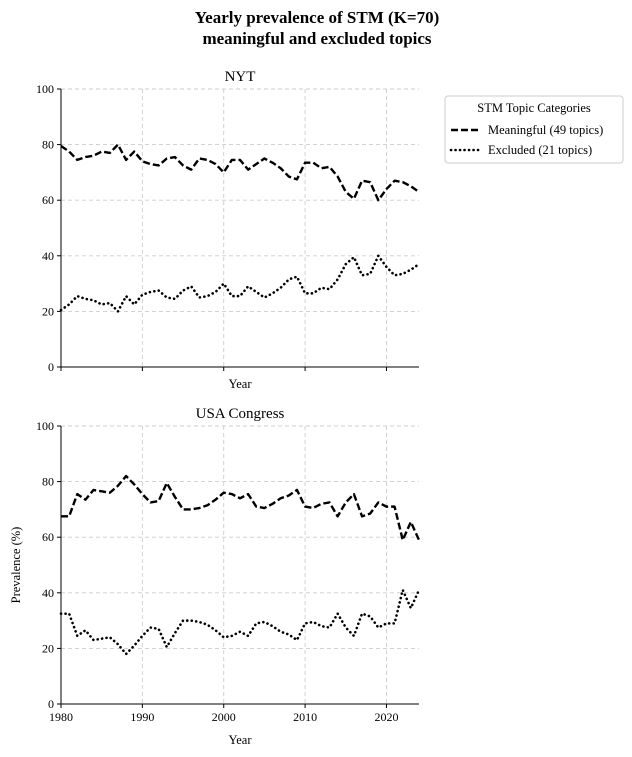 The height and width of the screenshot is (757, 632). I want to click on x-tick-label: 2000, so click(224, 717).